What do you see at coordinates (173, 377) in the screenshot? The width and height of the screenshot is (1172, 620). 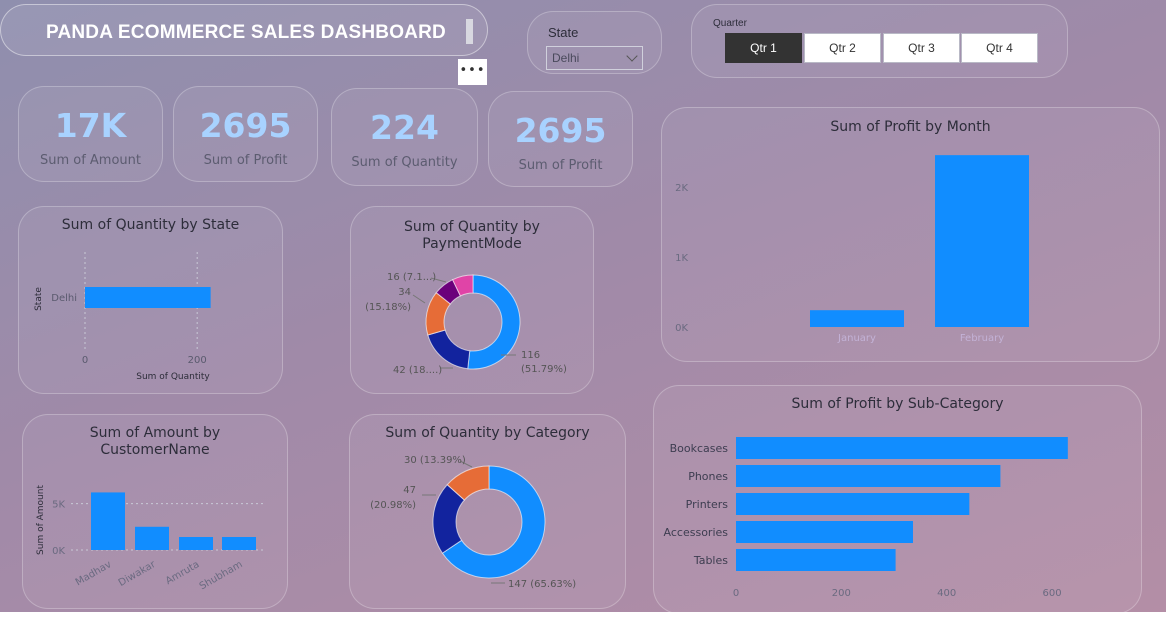 I see `x-axis-label: Sum of Quantity` at bounding box center [173, 377].